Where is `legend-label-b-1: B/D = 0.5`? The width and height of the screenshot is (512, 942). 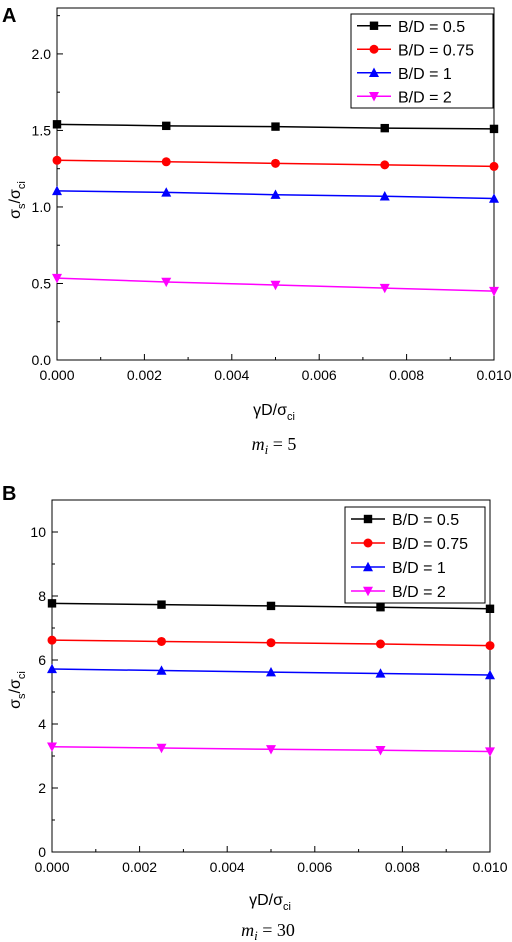
legend-label-b-1: B/D = 0.5 is located at coordinates (425, 520).